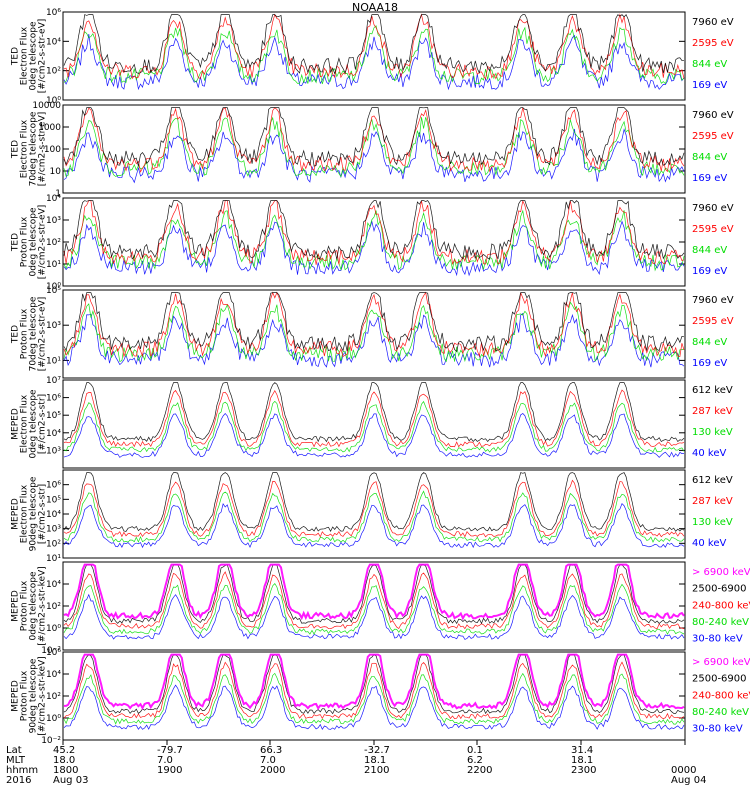  What do you see at coordinates (65, 770) in the screenshot?
I see `x-tick-label: 1800` at bounding box center [65, 770].